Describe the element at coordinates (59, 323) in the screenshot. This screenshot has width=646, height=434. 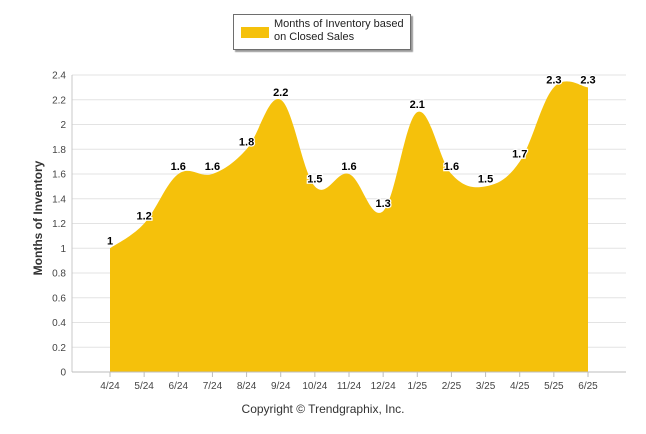
I see `y-tick-label: 0.4` at that location.